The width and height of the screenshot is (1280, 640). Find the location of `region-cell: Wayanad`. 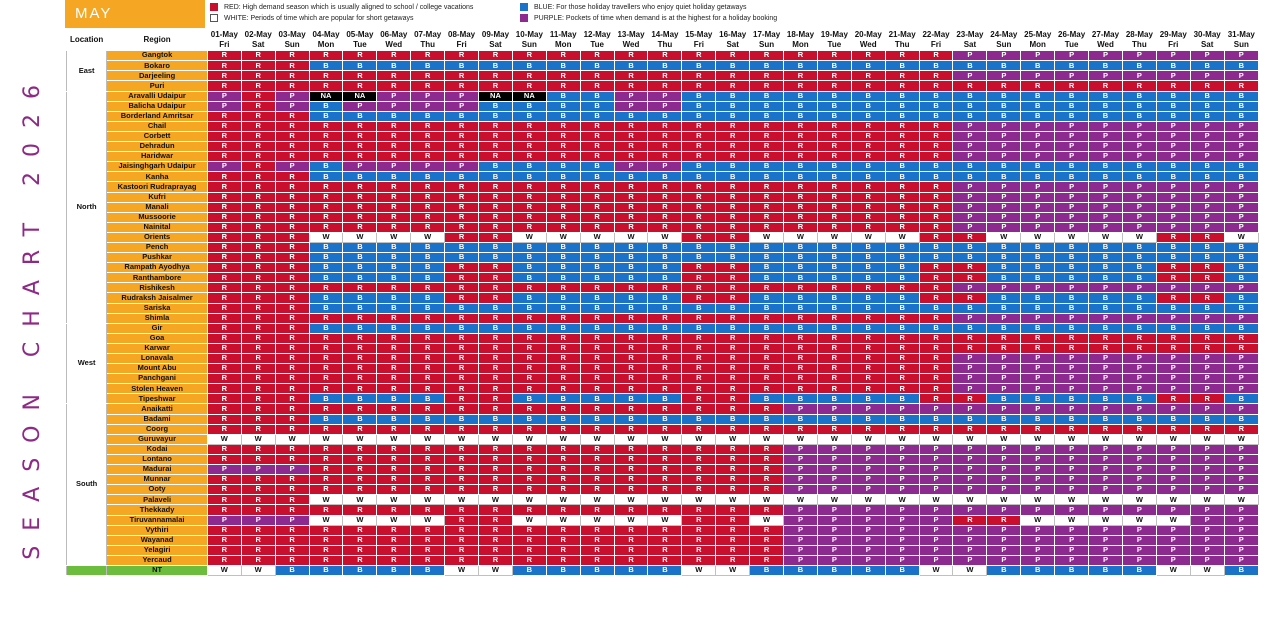

region-cell: Wayanad is located at coordinates (157, 540).